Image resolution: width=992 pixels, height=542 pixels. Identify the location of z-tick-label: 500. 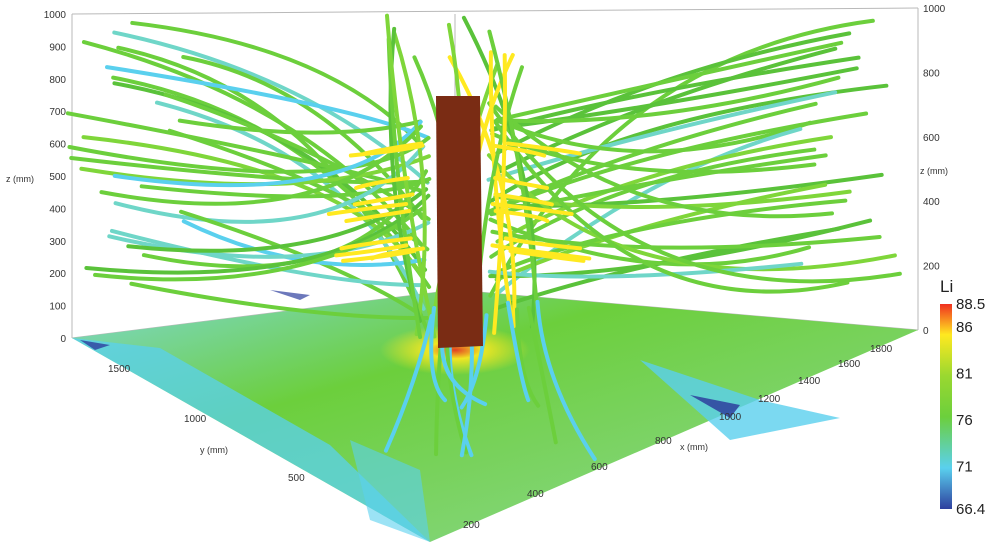
(57, 177).